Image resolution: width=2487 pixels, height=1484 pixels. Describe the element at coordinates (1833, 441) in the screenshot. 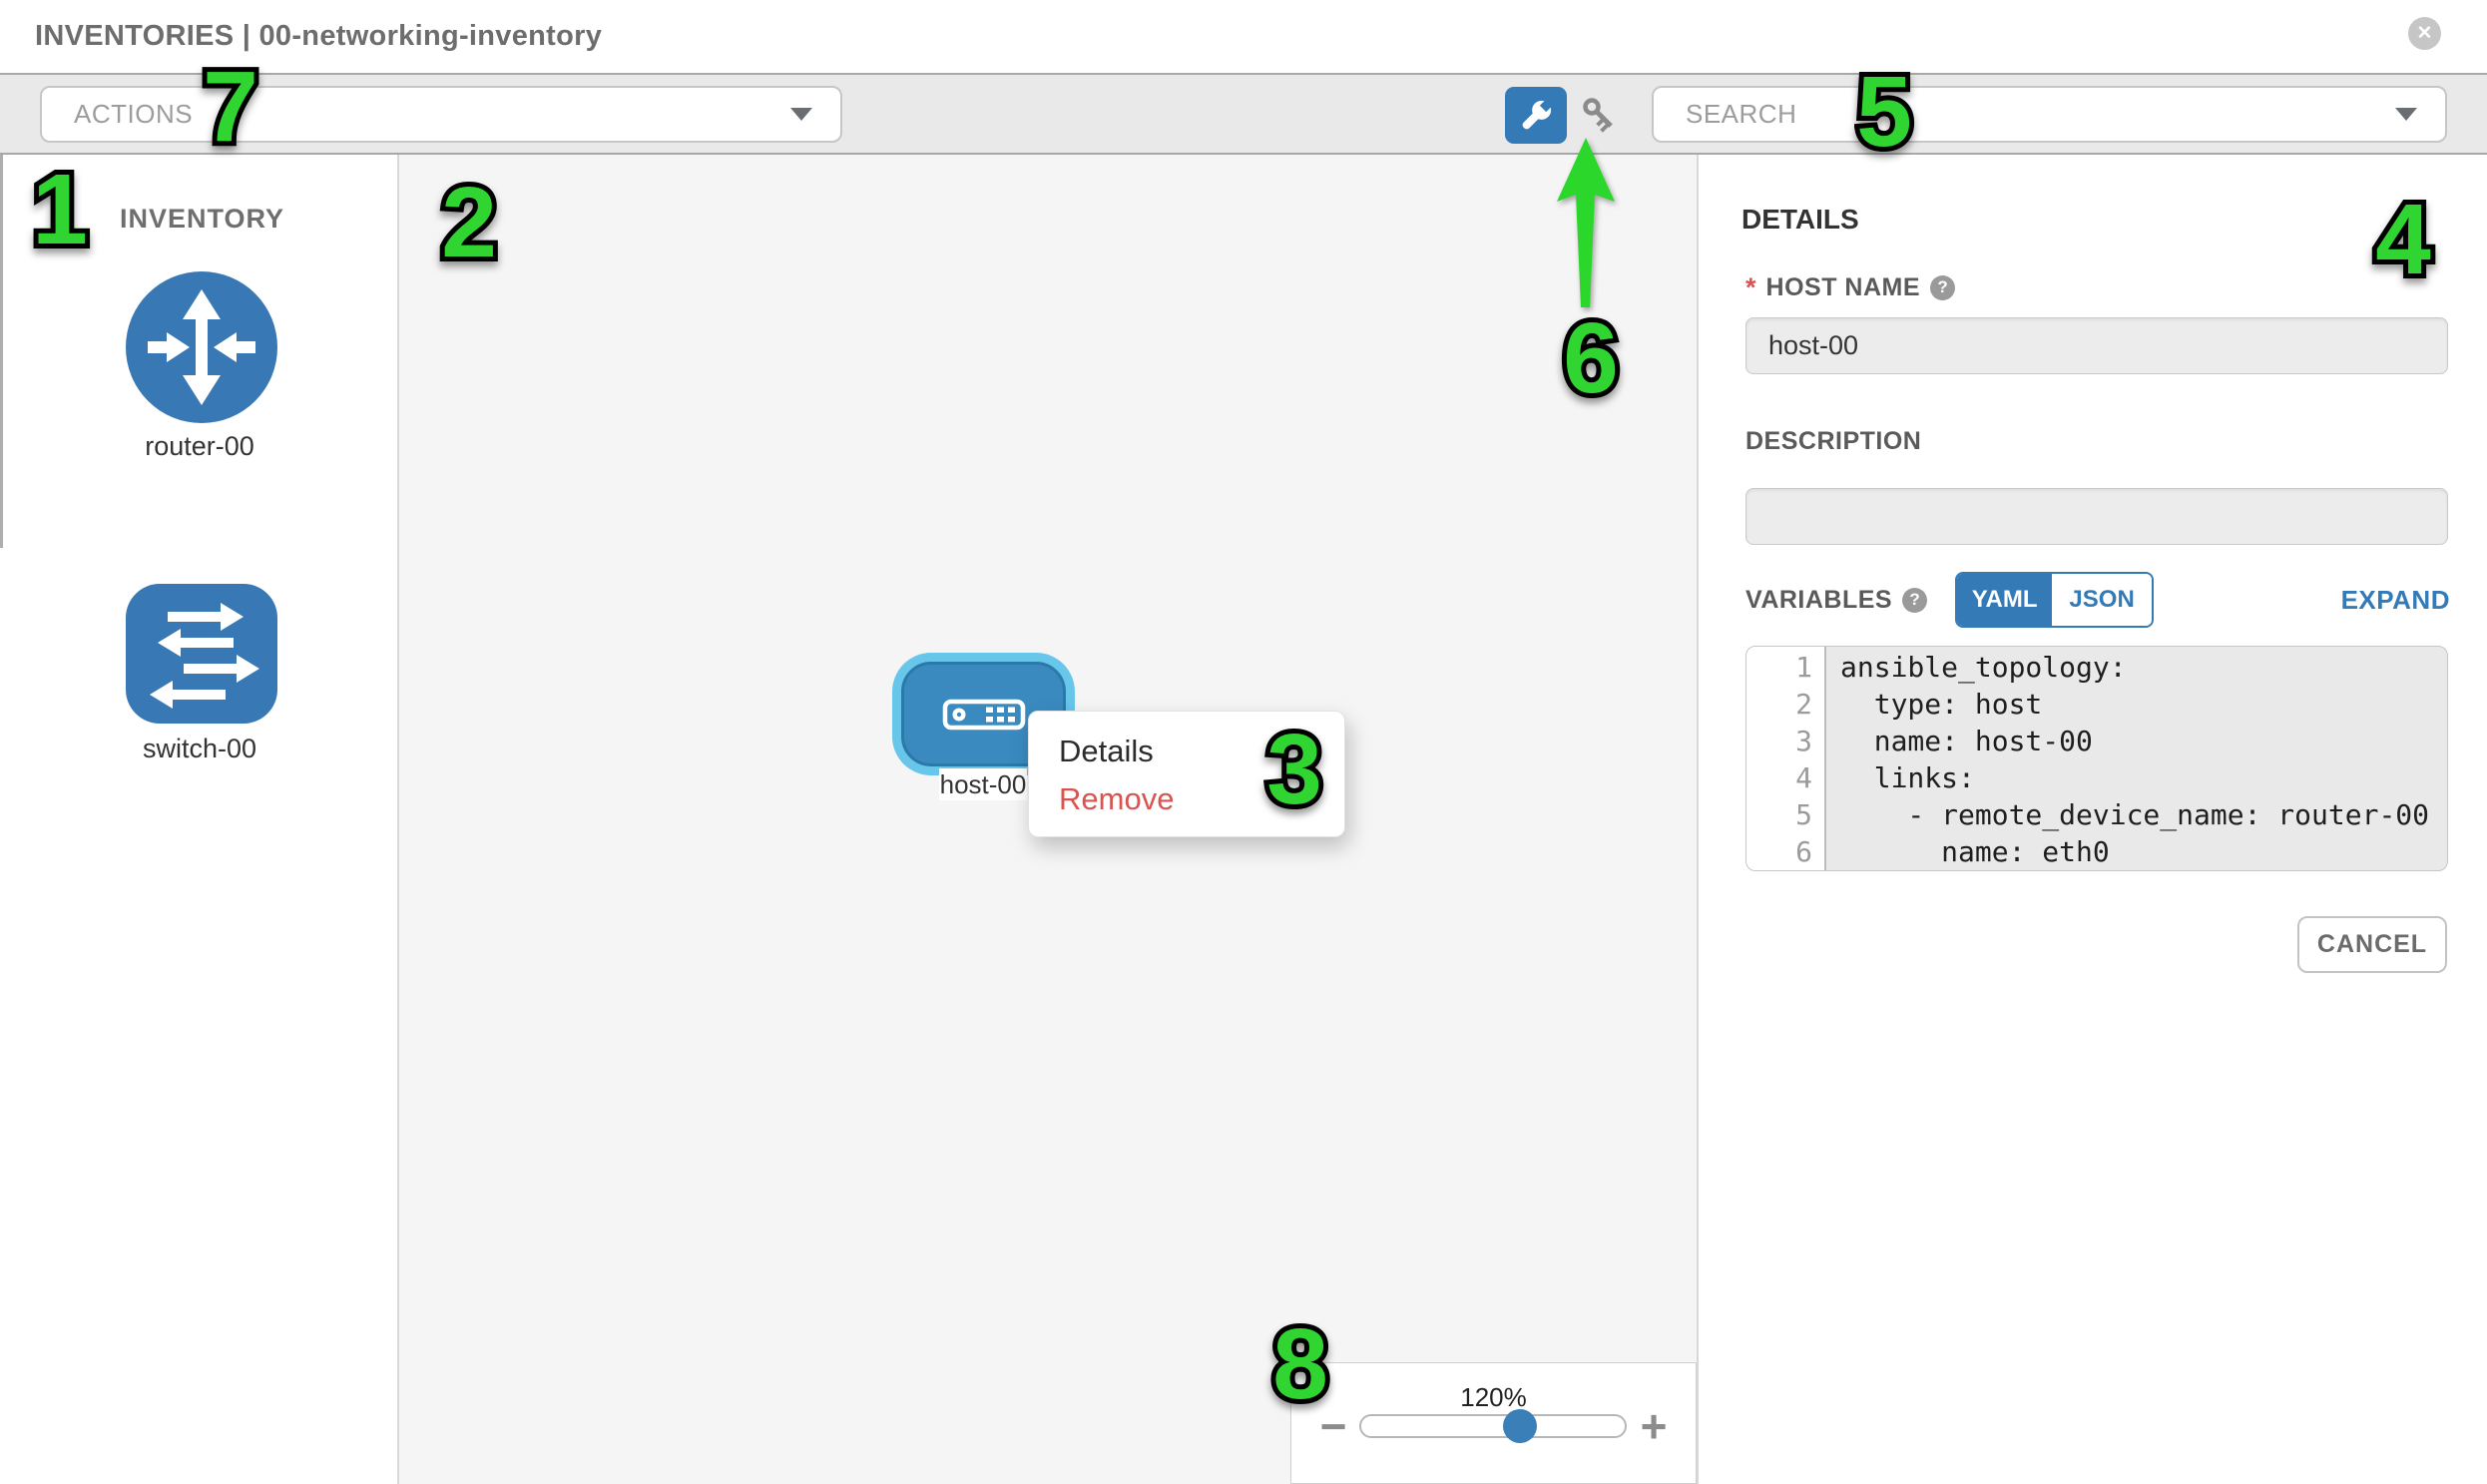

I see `description-field-label: DESCRIPTION` at that location.